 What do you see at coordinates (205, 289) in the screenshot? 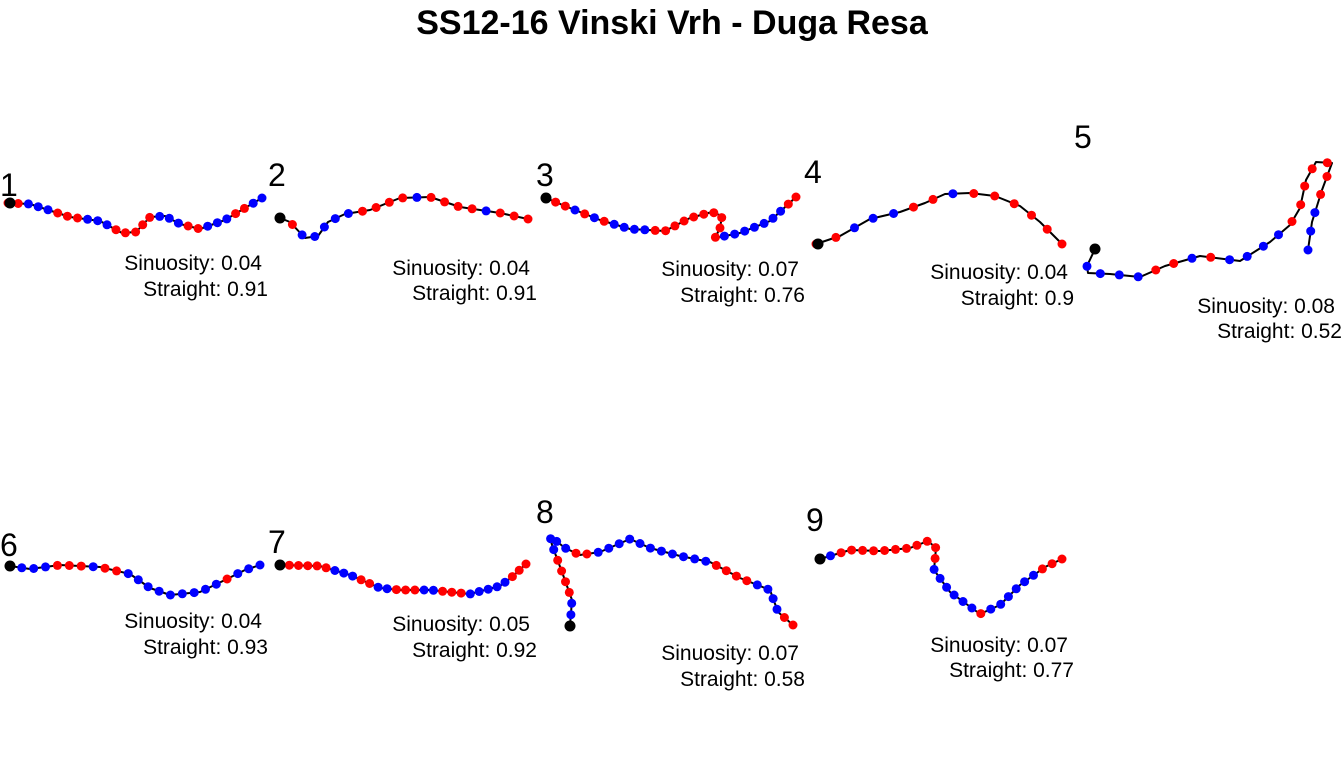
I see `straight-label: Straight: 0.91` at bounding box center [205, 289].